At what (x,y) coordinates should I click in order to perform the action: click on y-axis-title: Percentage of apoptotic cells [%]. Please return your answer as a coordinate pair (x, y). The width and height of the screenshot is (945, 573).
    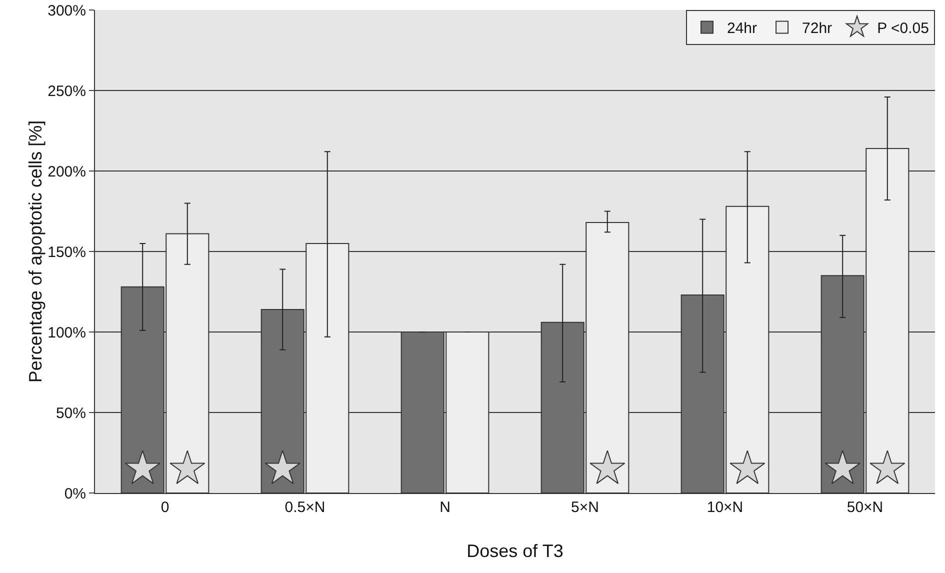
    Looking at the image, I should click on (36, 251).